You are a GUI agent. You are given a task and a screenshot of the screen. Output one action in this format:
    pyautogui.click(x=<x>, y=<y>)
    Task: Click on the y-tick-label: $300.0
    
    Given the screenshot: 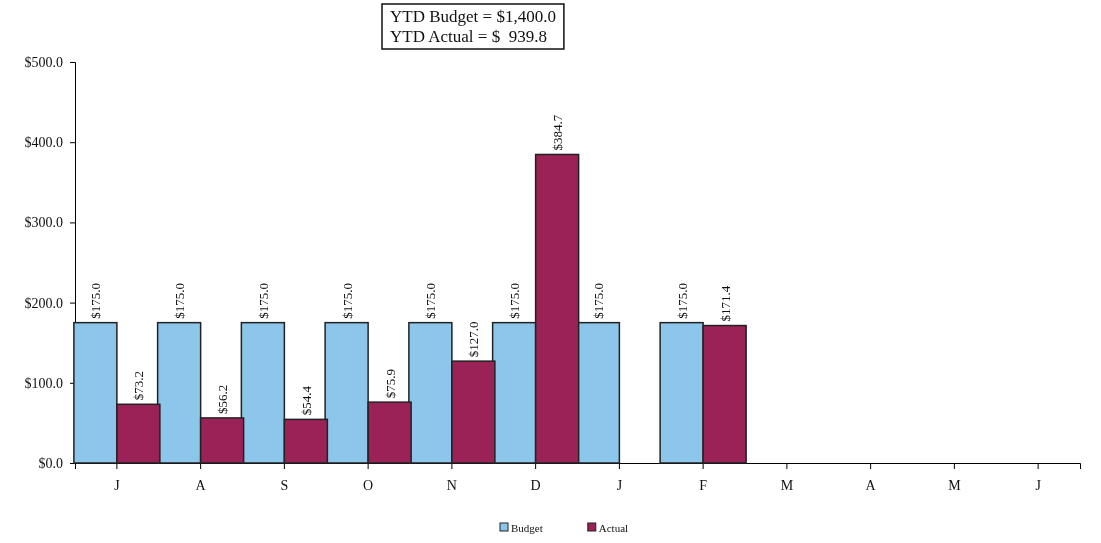 What is the action you would take?
    pyautogui.click(x=43, y=223)
    